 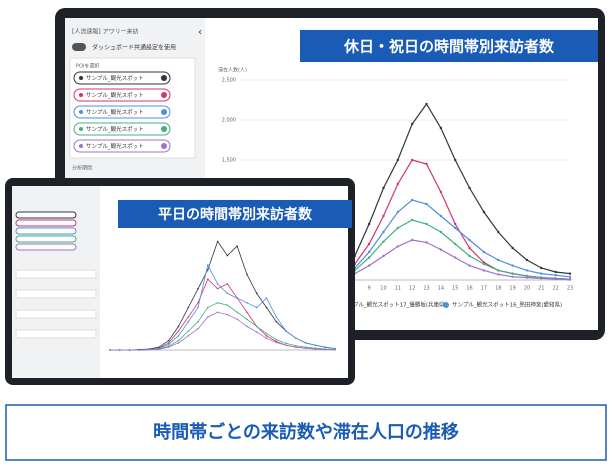 I want to click on x-tick-label: 14, so click(x=441, y=289).